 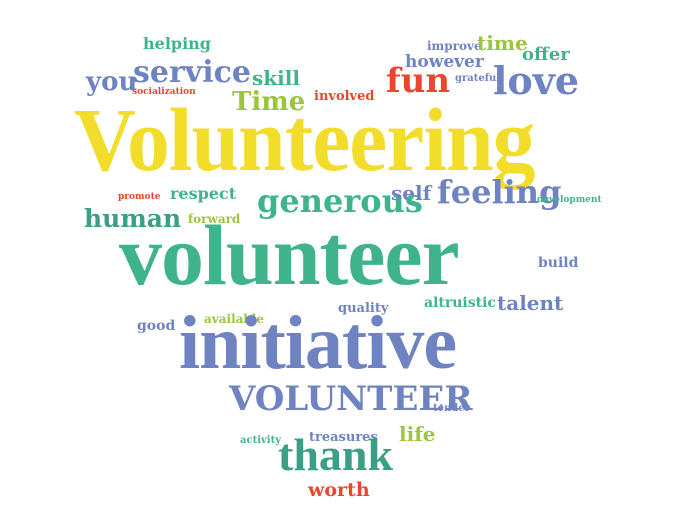 I want to click on word-offer: offer, so click(x=546, y=54).